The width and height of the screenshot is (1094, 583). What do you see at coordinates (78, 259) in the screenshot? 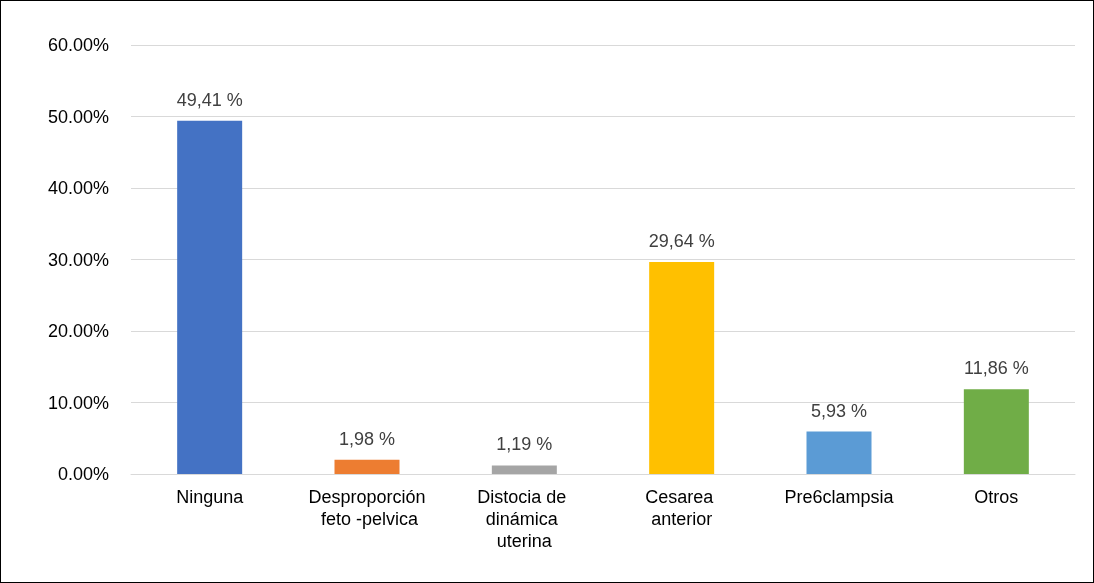
I see `y-tick-label: 30.00%` at bounding box center [78, 259].